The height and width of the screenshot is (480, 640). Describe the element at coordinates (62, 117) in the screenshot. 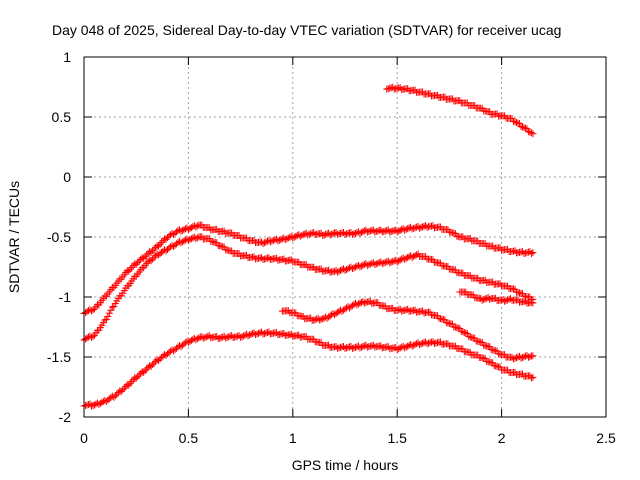

I see `y-tick-label: 0.5` at that location.